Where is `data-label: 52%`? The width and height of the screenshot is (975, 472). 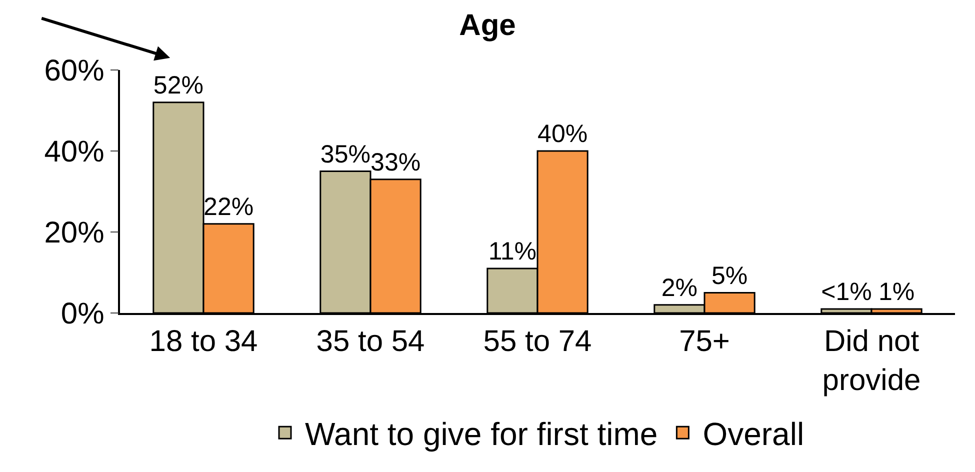
data-label: 52% is located at coordinates (178, 85).